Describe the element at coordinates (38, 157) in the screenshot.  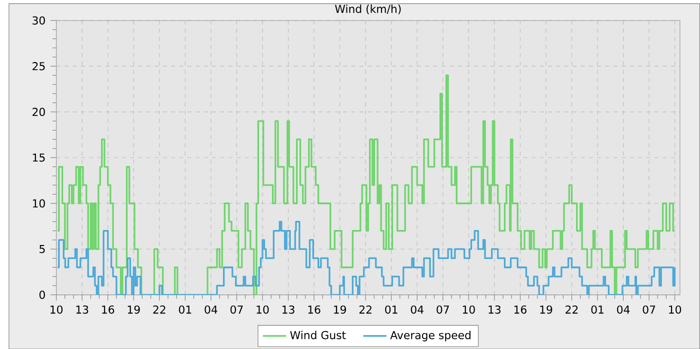
I see `y-tick-label: 15` at that location.